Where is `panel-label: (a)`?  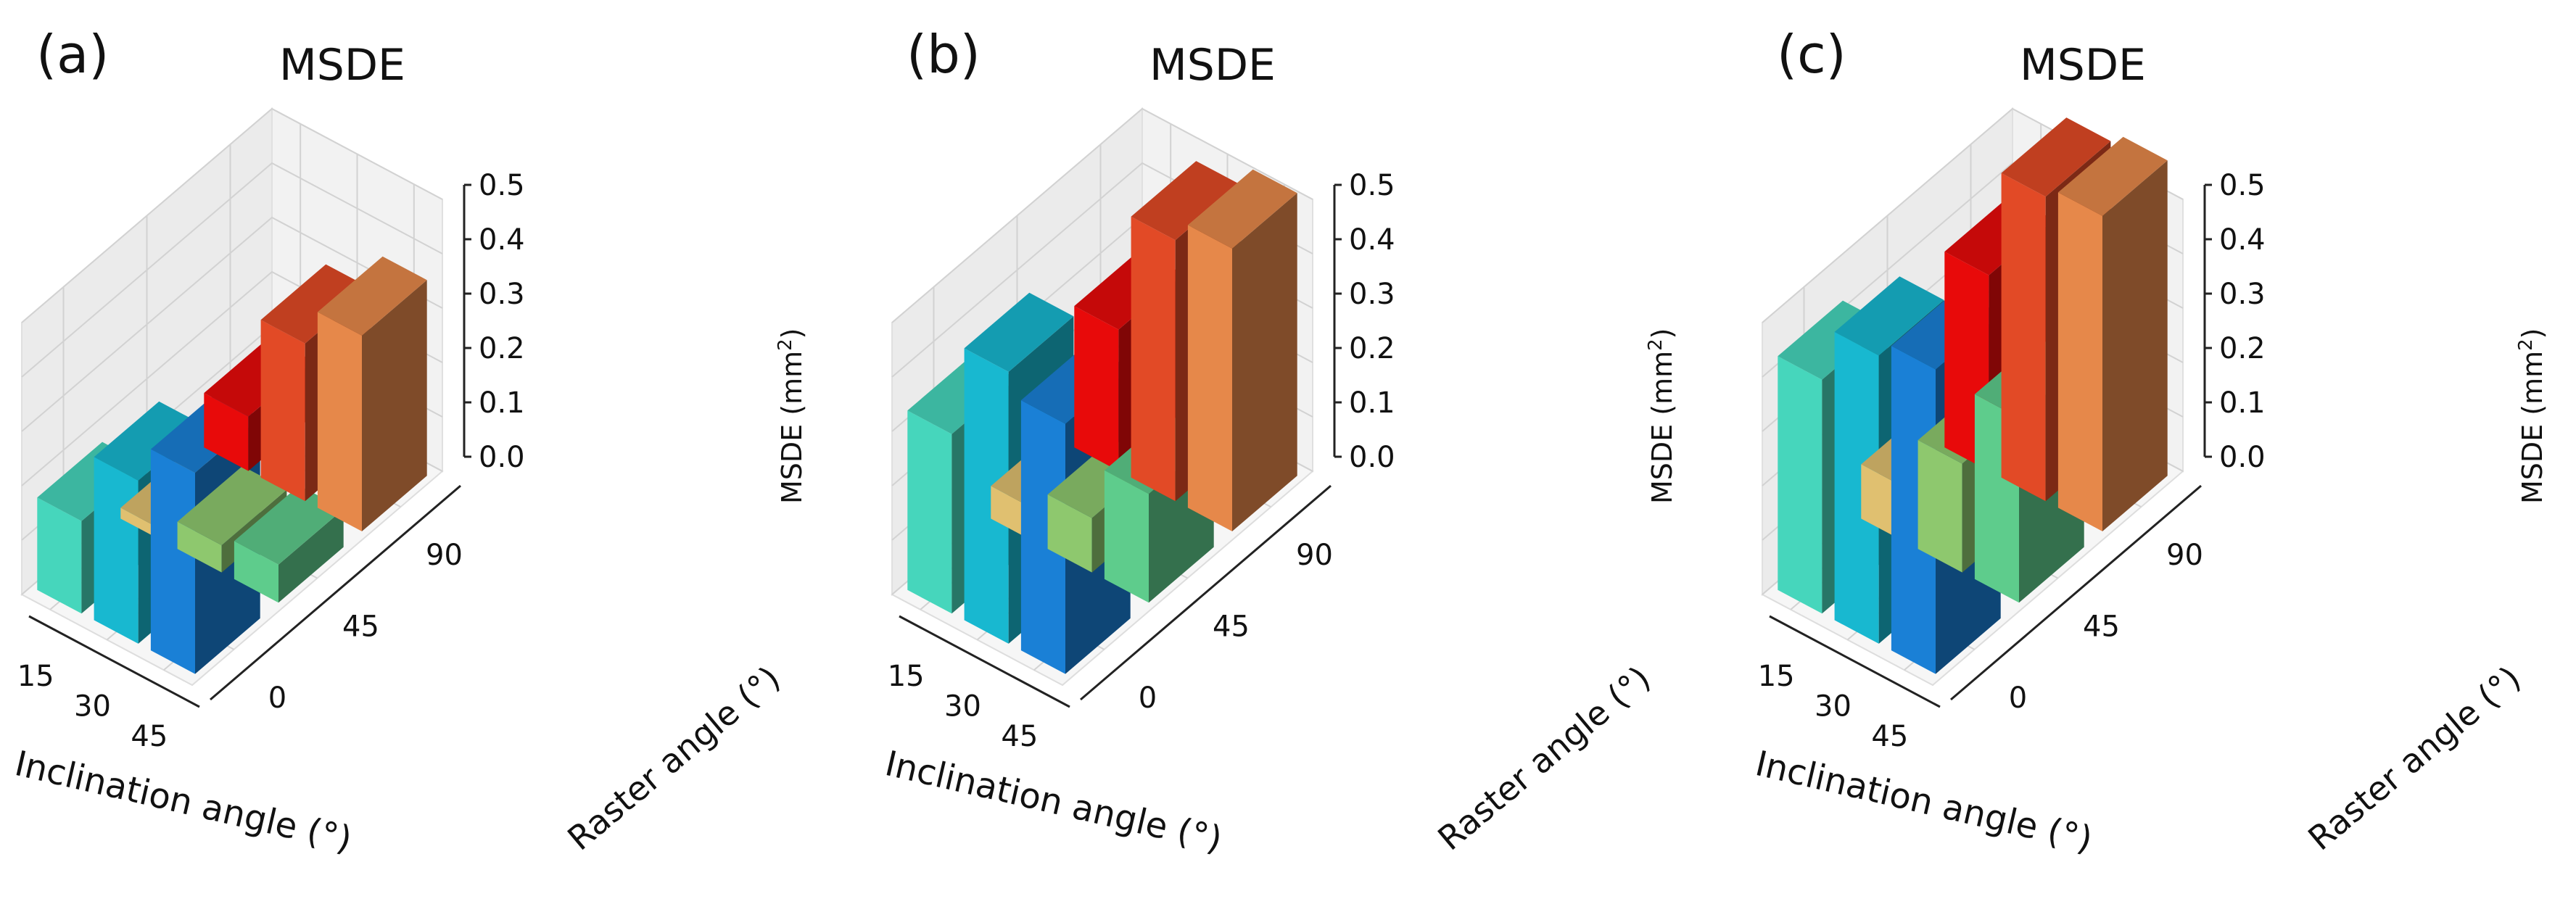 panel-label: (a) is located at coordinates (72, 55).